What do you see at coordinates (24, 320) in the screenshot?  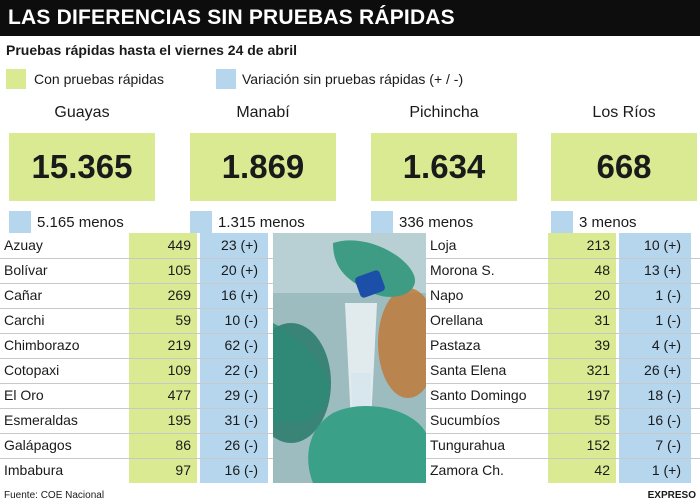 I see `province-name: Carchi` at bounding box center [24, 320].